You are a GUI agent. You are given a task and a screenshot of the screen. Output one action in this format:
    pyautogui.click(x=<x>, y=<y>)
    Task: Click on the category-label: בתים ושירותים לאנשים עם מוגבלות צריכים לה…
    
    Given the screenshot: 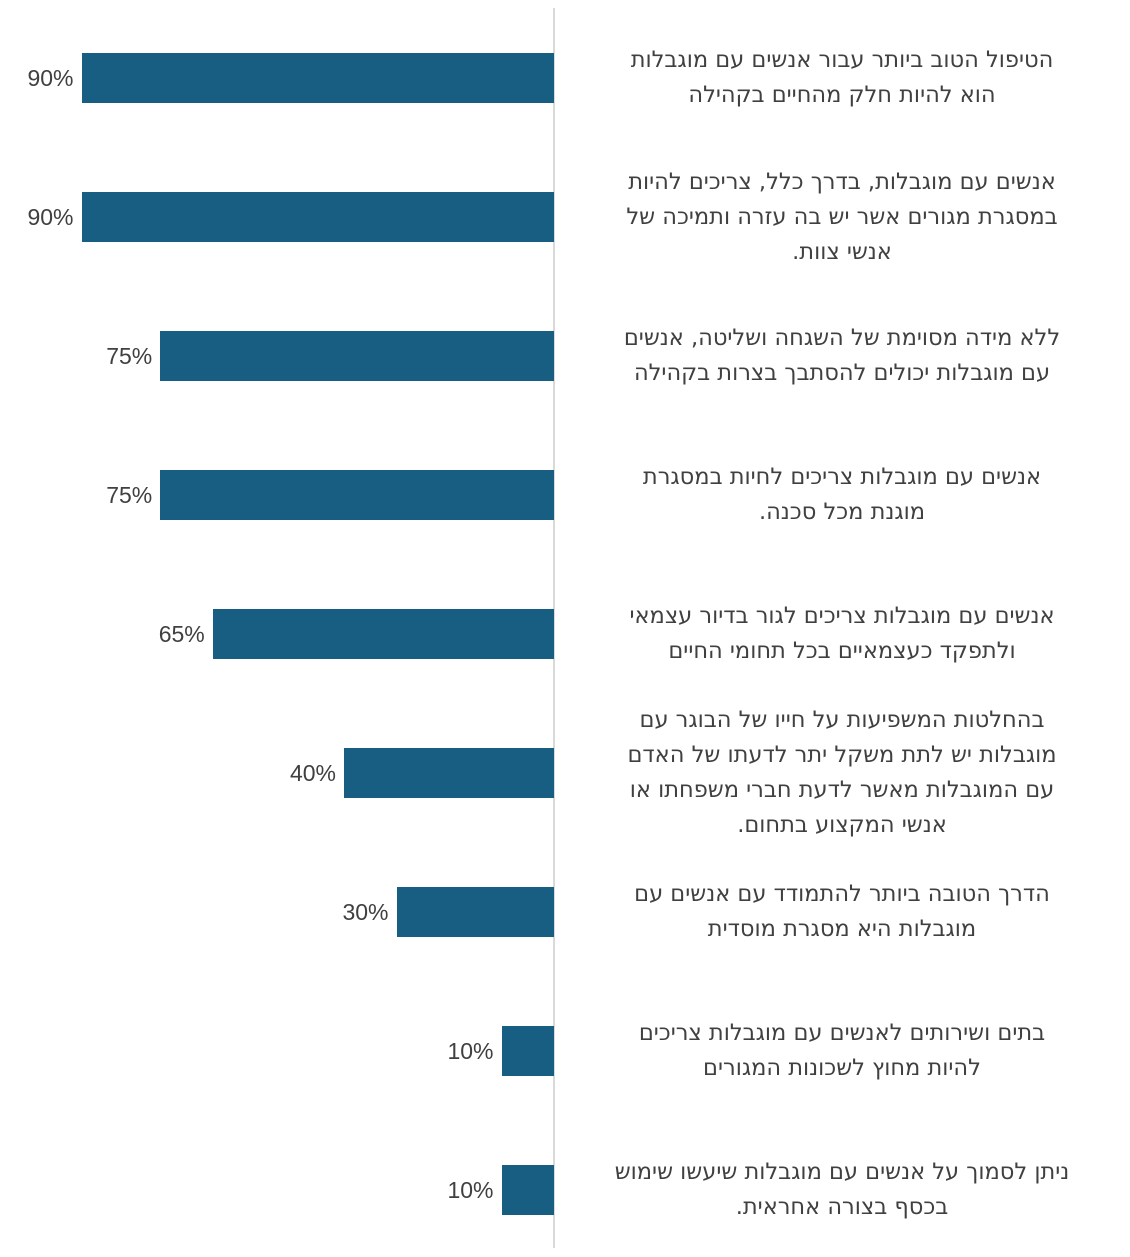 What is the action you would take?
    pyautogui.click(x=842, y=1051)
    